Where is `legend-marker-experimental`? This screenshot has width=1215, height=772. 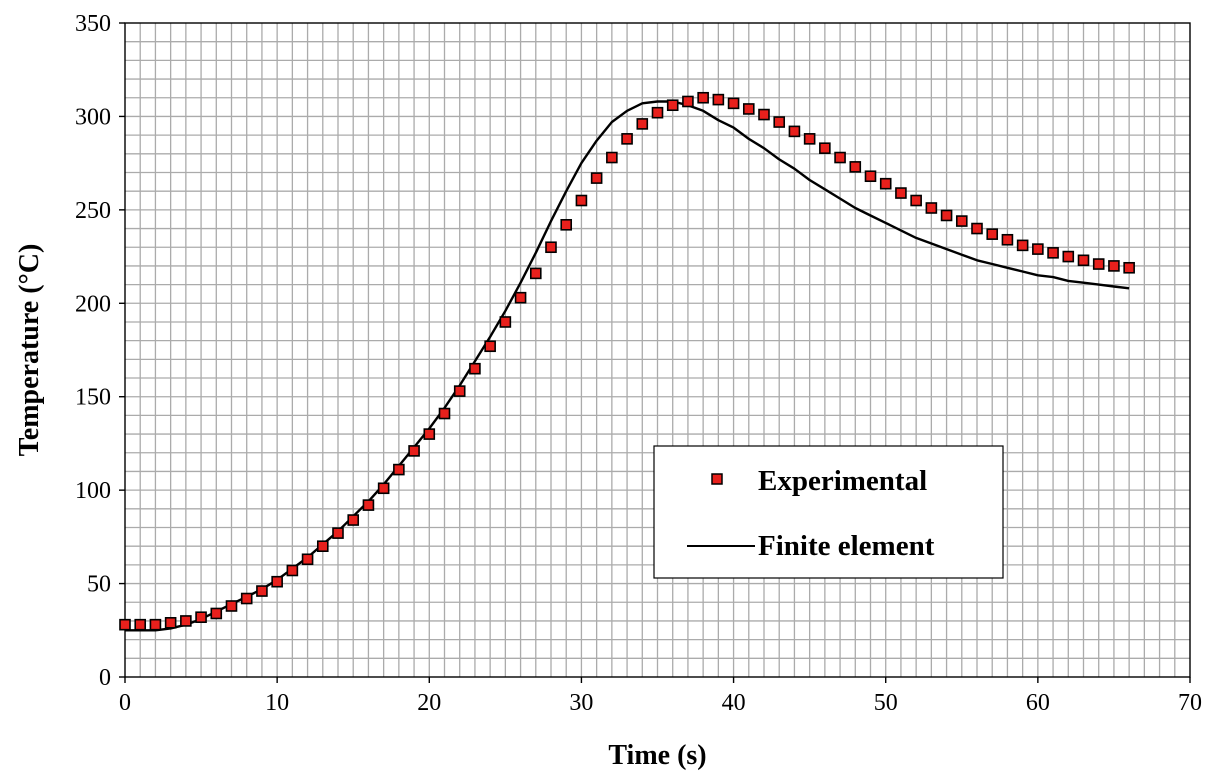 legend-marker-experimental is located at coordinates (717, 479).